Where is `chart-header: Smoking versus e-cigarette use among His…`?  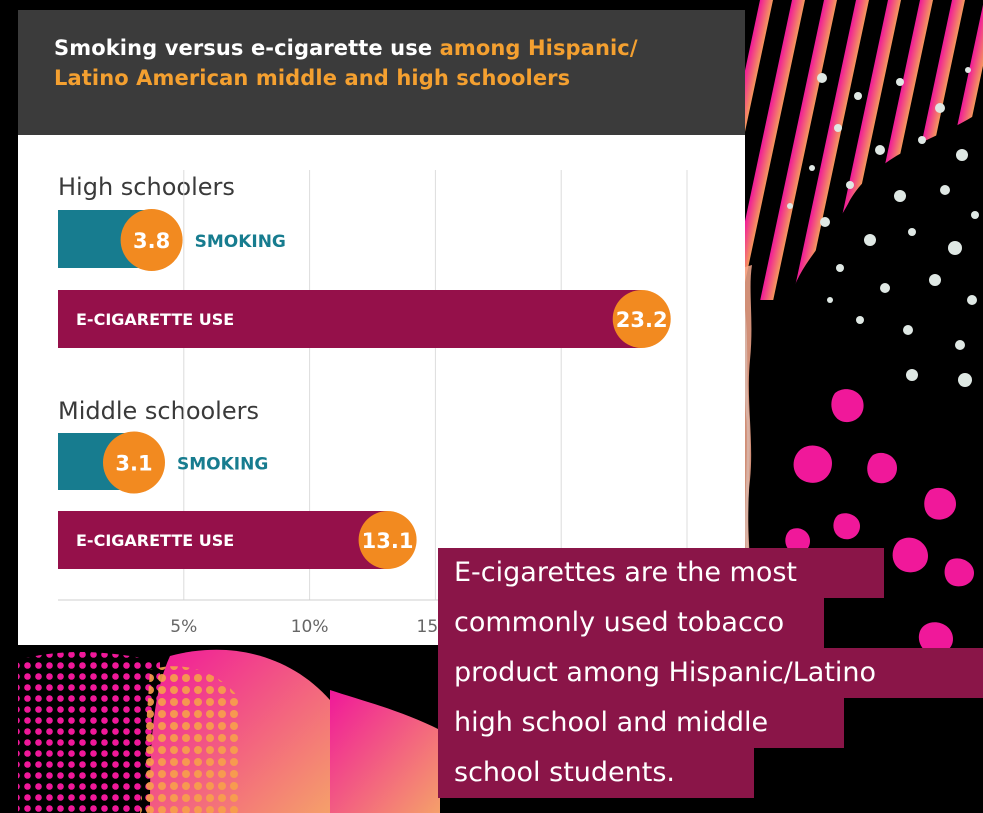
chart-header: Smoking versus e-cigarette use among His… is located at coordinates (381, 72).